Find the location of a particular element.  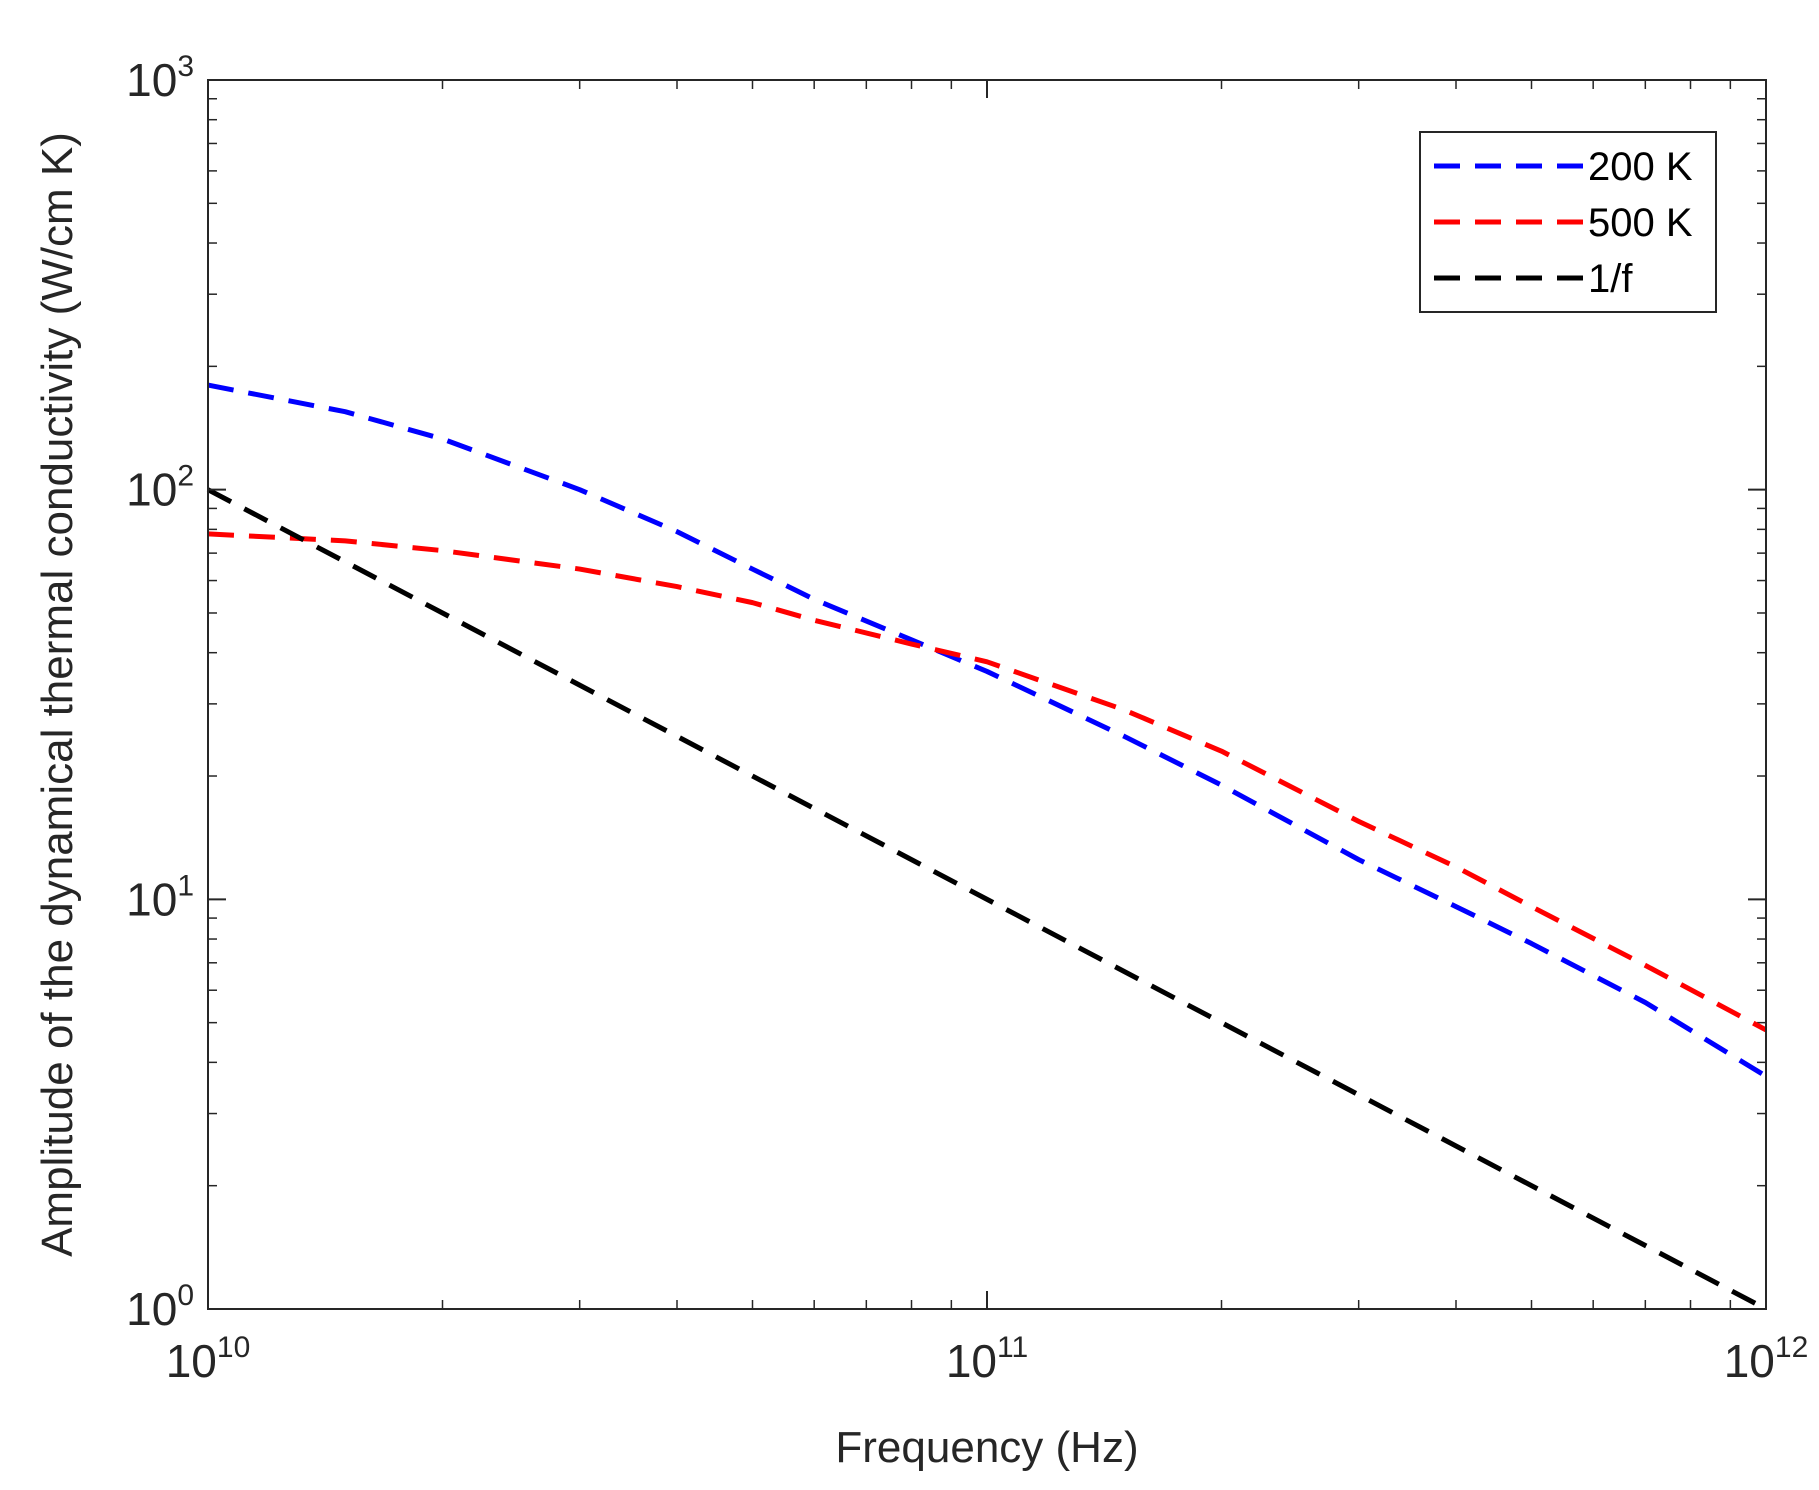

legend: 200 K 500 K 1/f is located at coordinates (1568, 222).